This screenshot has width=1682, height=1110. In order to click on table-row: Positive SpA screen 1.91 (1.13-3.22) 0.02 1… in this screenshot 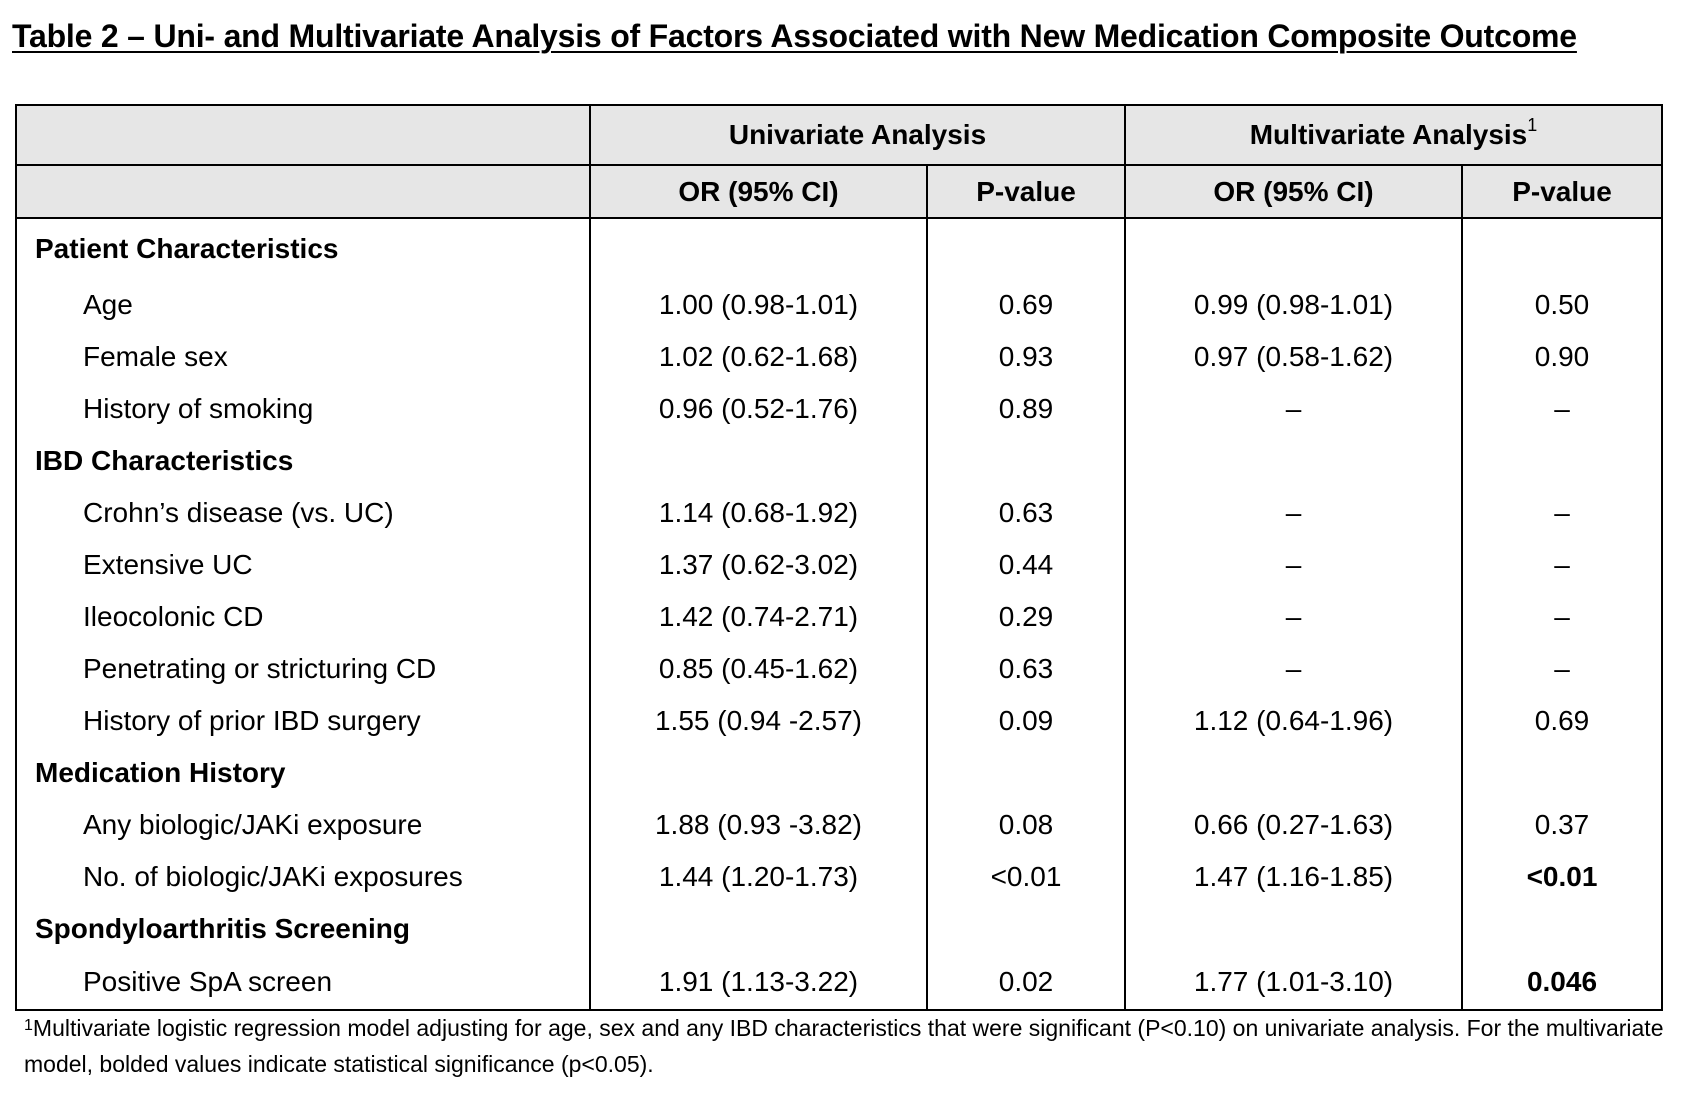, I will do `click(839, 983)`.